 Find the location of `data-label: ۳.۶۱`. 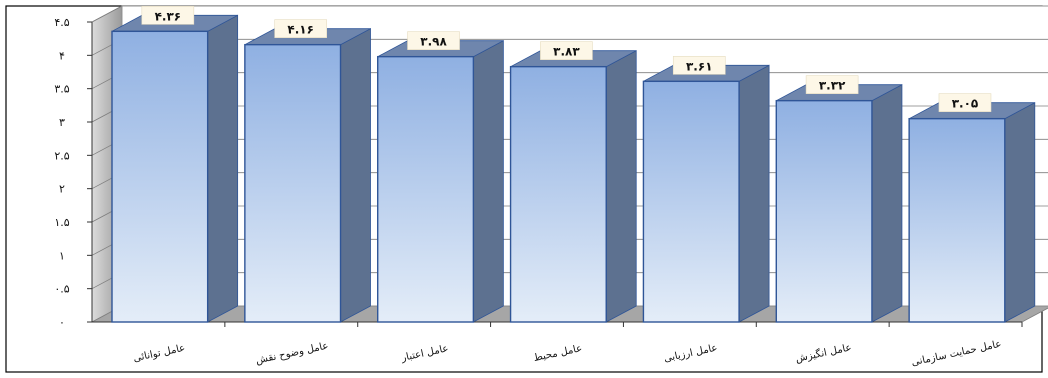

data-label: ۳.۶۱ is located at coordinates (699, 66).